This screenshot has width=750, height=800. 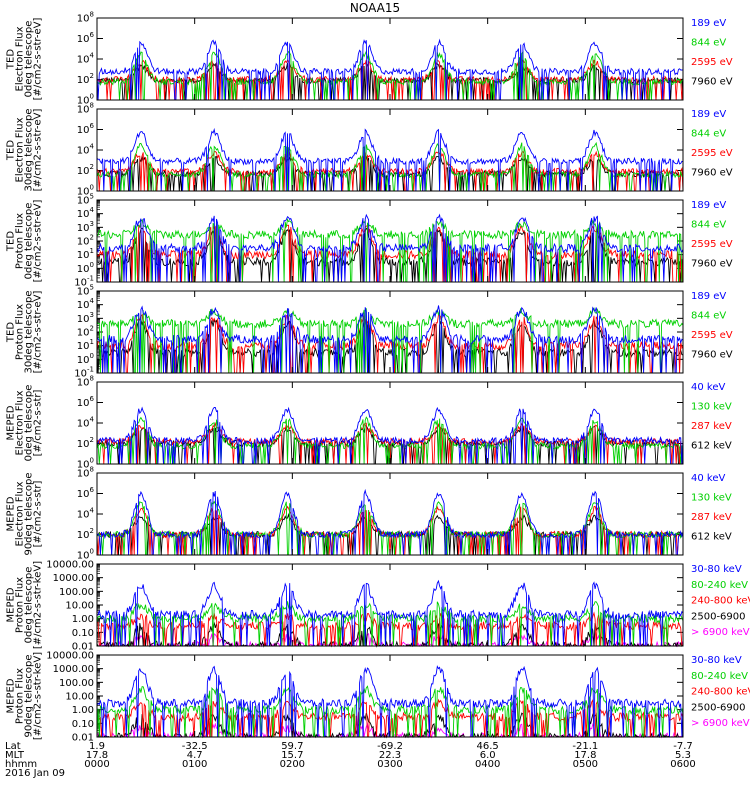 I want to click on x-tick-label-lat: -7.7, so click(x=683, y=746).